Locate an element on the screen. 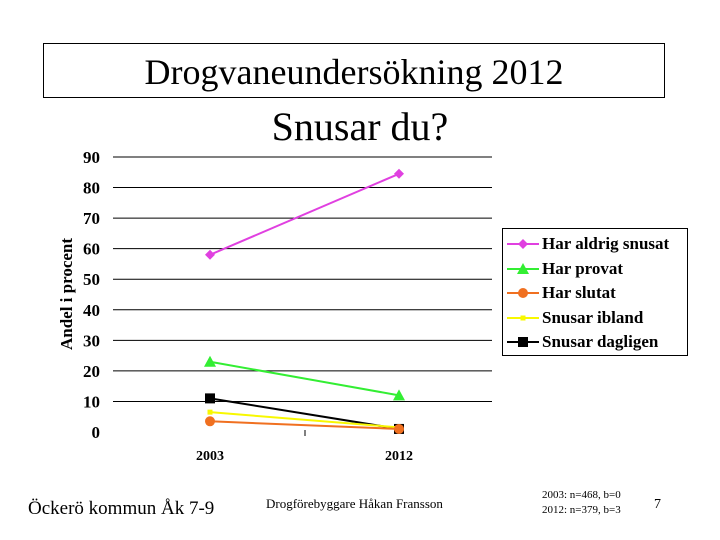 This screenshot has height=540, width=720. series-har-slutat is located at coordinates (304, 425).